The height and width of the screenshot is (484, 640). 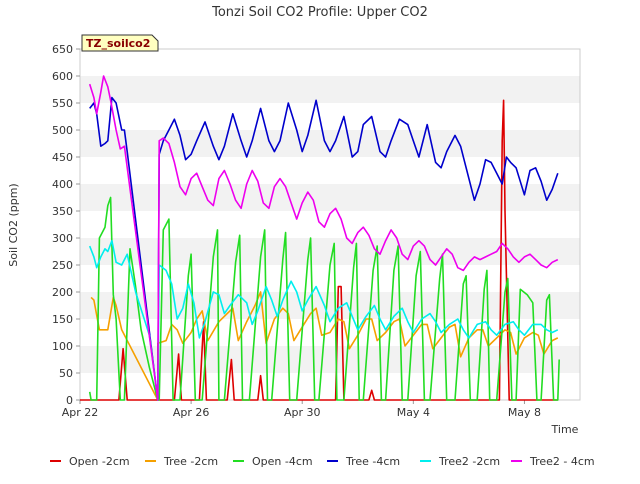 What do you see at coordinates (62, 238) in the screenshot?
I see `y-tick-label: 300` at bounding box center [62, 238].